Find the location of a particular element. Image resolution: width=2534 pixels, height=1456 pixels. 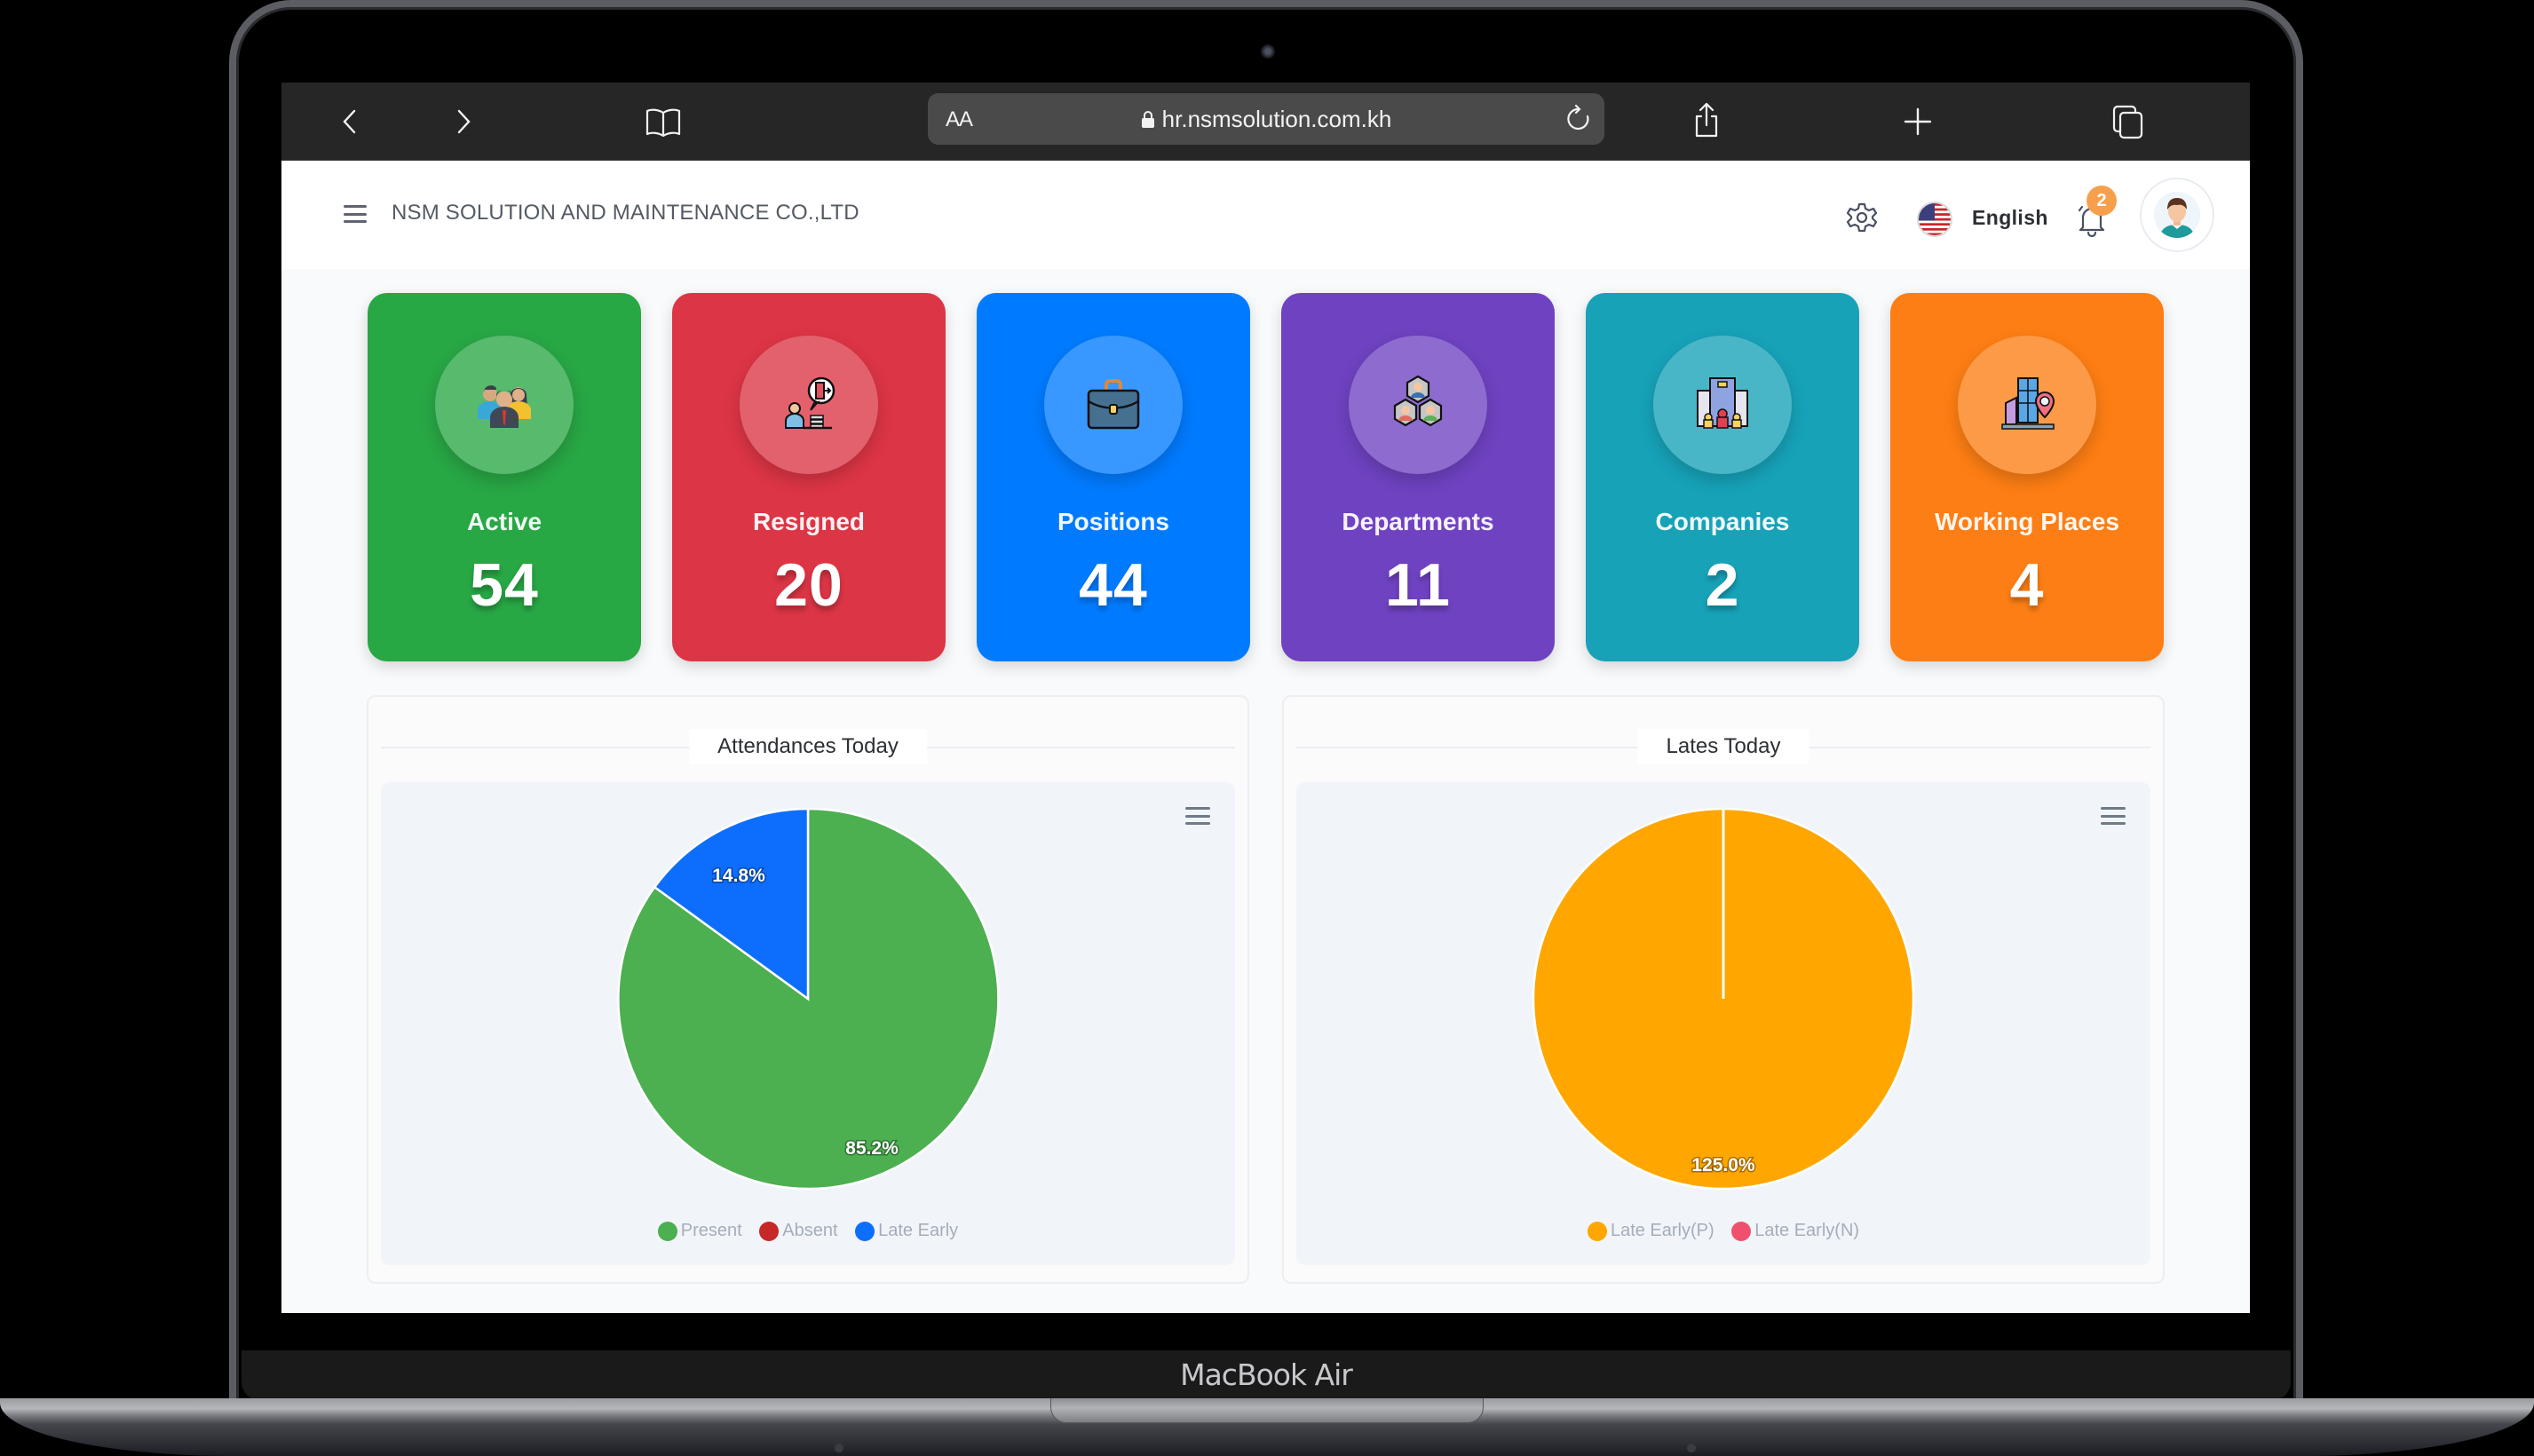

legend-item-absent: Absent is located at coordinates (799, 1231).